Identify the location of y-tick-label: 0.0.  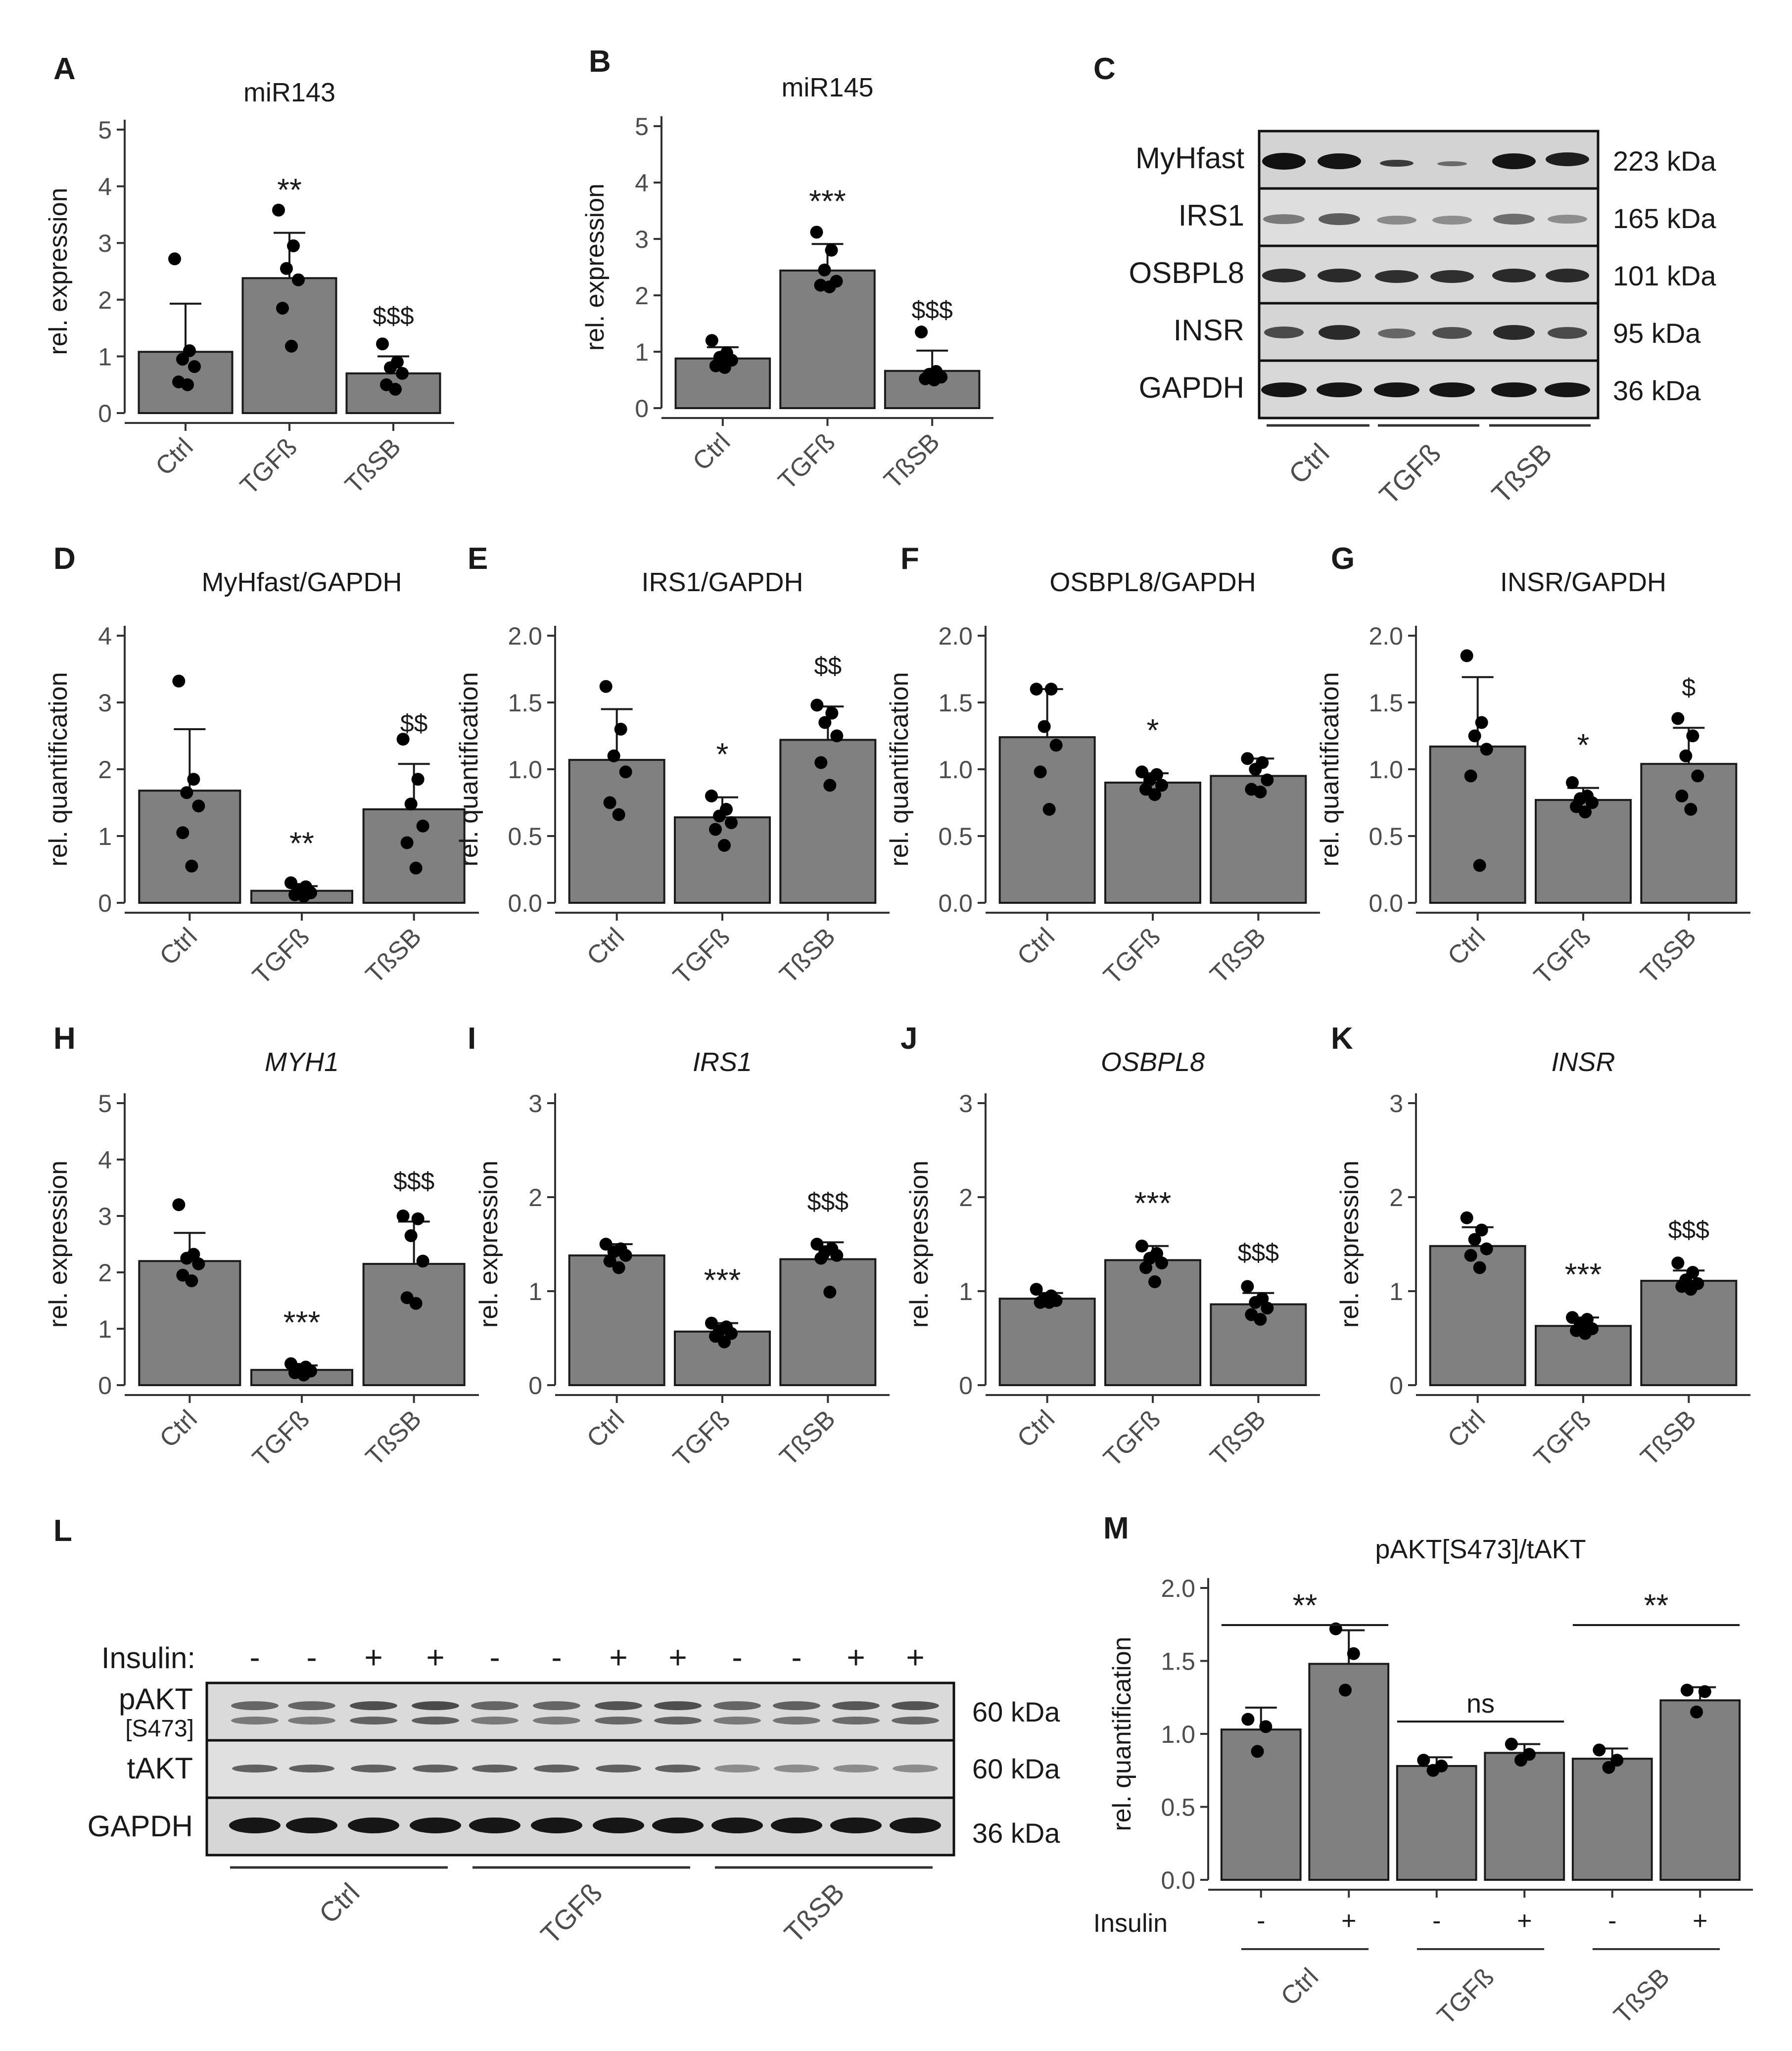
(525, 903).